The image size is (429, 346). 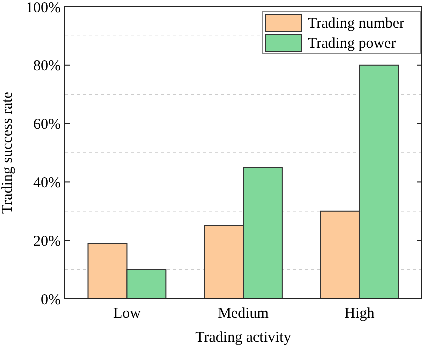 I want to click on y-tick-label: 80%, so click(x=47, y=66).